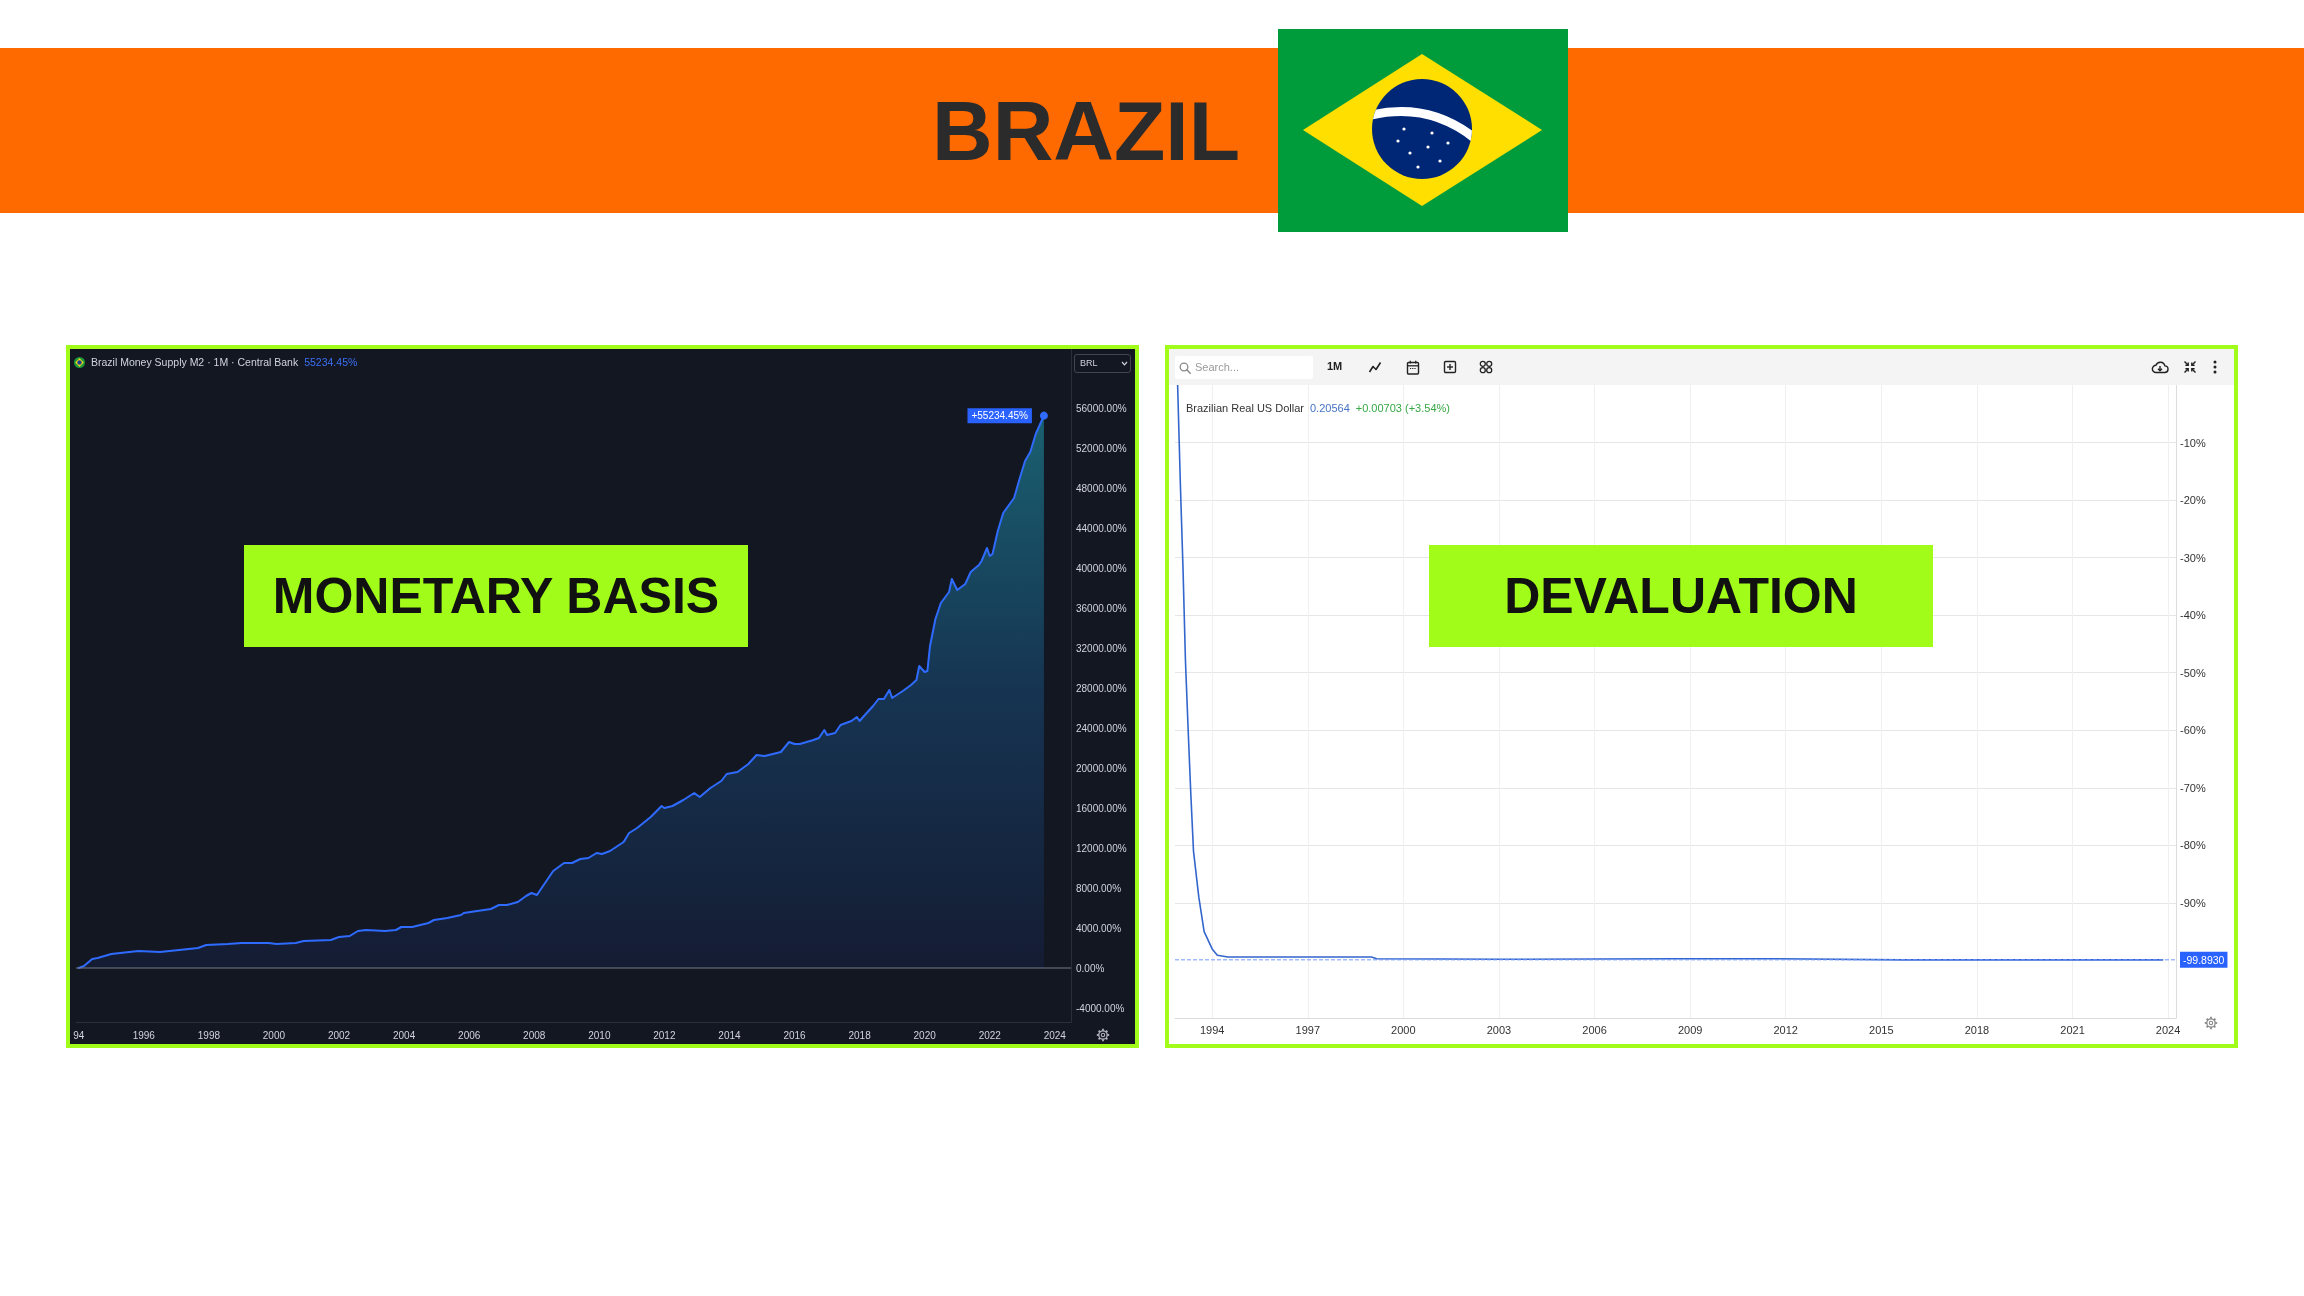 Image resolution: width=2304 pixels, height=1296 pixels. Describe the element at coordinates (1101, 808) in the screenshot. I see `y-tick-label: 16000.00%` at that location.